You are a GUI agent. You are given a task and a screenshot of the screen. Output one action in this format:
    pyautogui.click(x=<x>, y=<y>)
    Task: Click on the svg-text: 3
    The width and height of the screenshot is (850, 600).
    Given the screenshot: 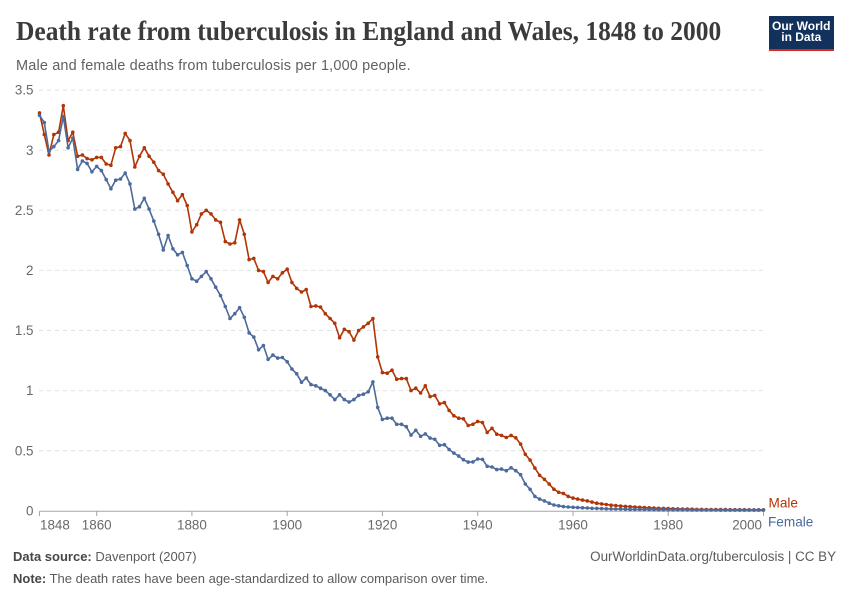 What is the action you would take?
    pyautogui.click(x=29, y=150)
    